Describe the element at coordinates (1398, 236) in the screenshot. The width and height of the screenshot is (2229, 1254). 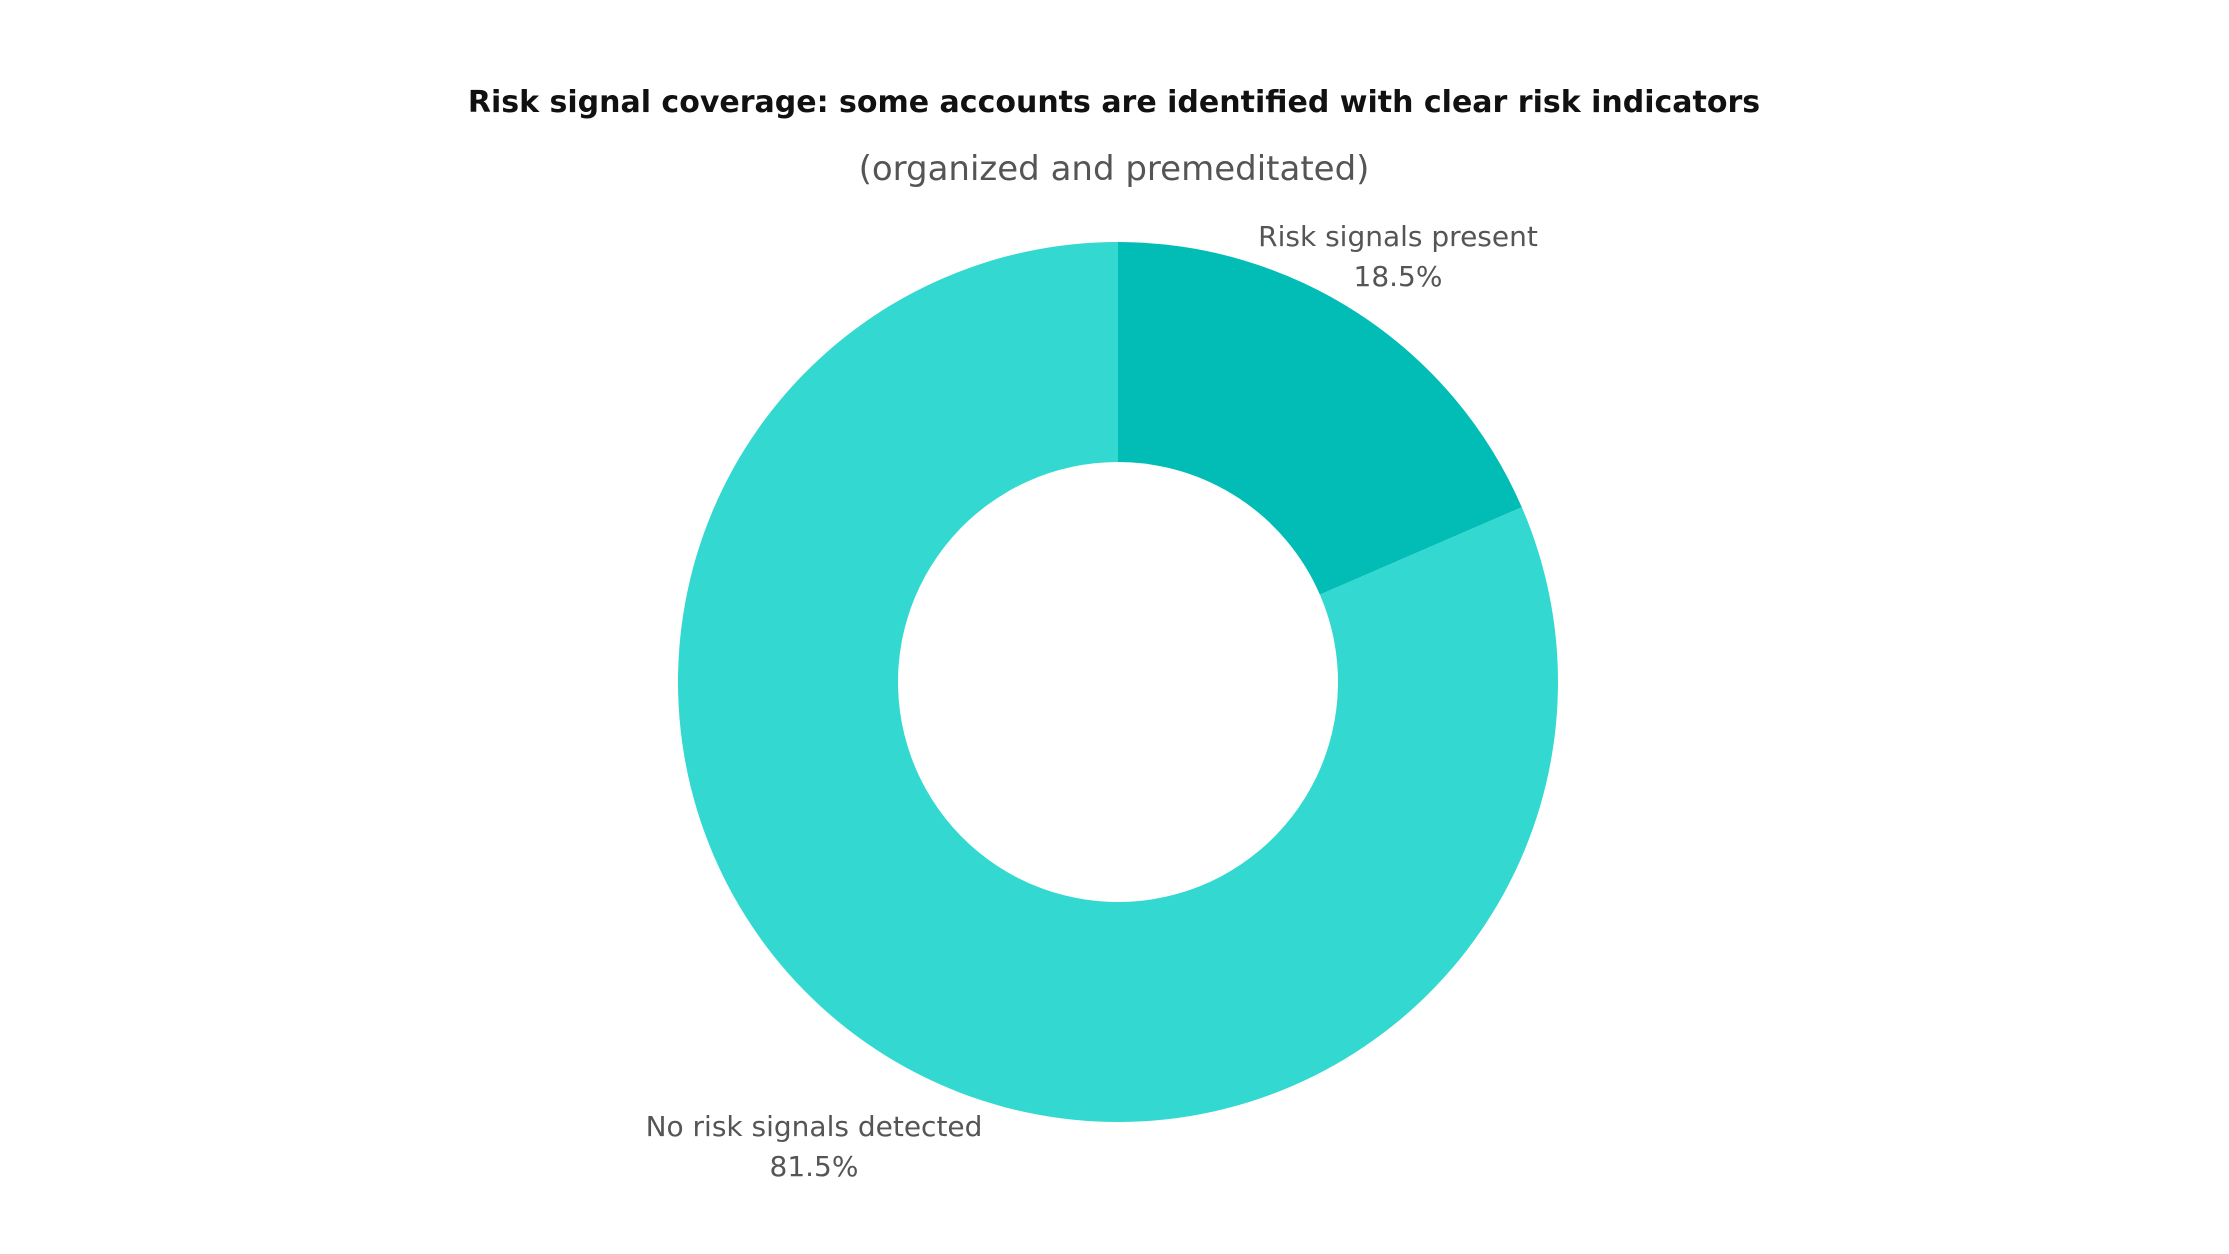
I see `slice-label-risk-signals-present: Risk signals present` at that location.